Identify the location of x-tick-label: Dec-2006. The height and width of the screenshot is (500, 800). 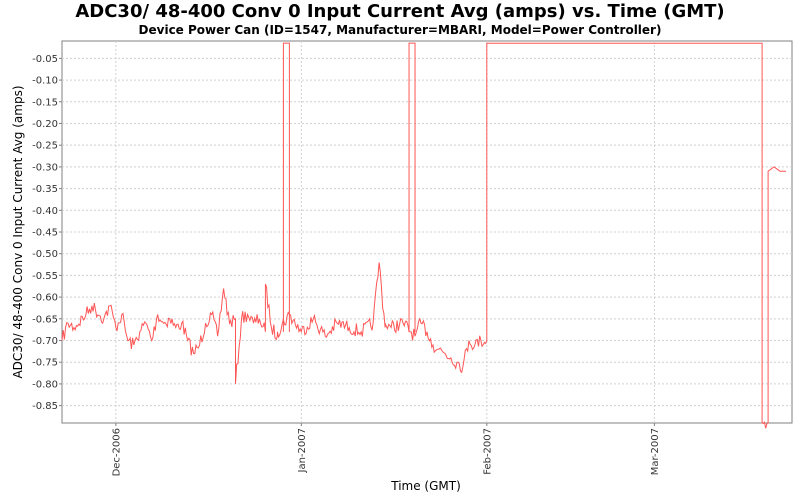
(116, 452).